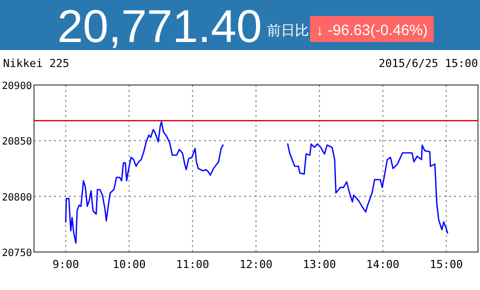 The width and height of the screenshot is (480, 290). I want to click on x-tick-label: 10:00, so click(129, 264).